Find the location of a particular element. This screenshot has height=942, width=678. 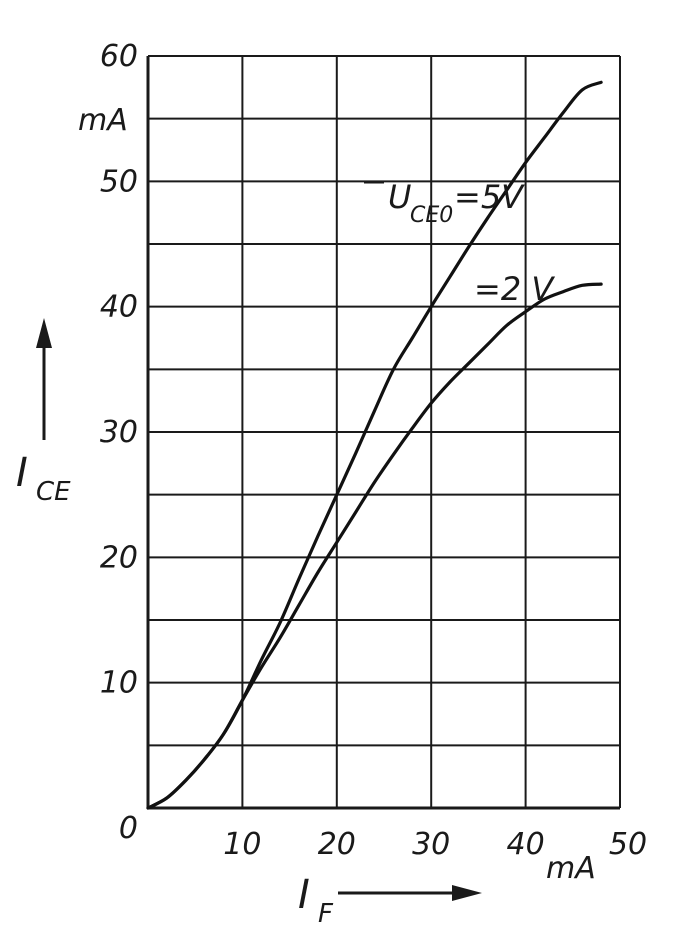

y-tick-label-30: 30 is located at coordinates (119, 432).